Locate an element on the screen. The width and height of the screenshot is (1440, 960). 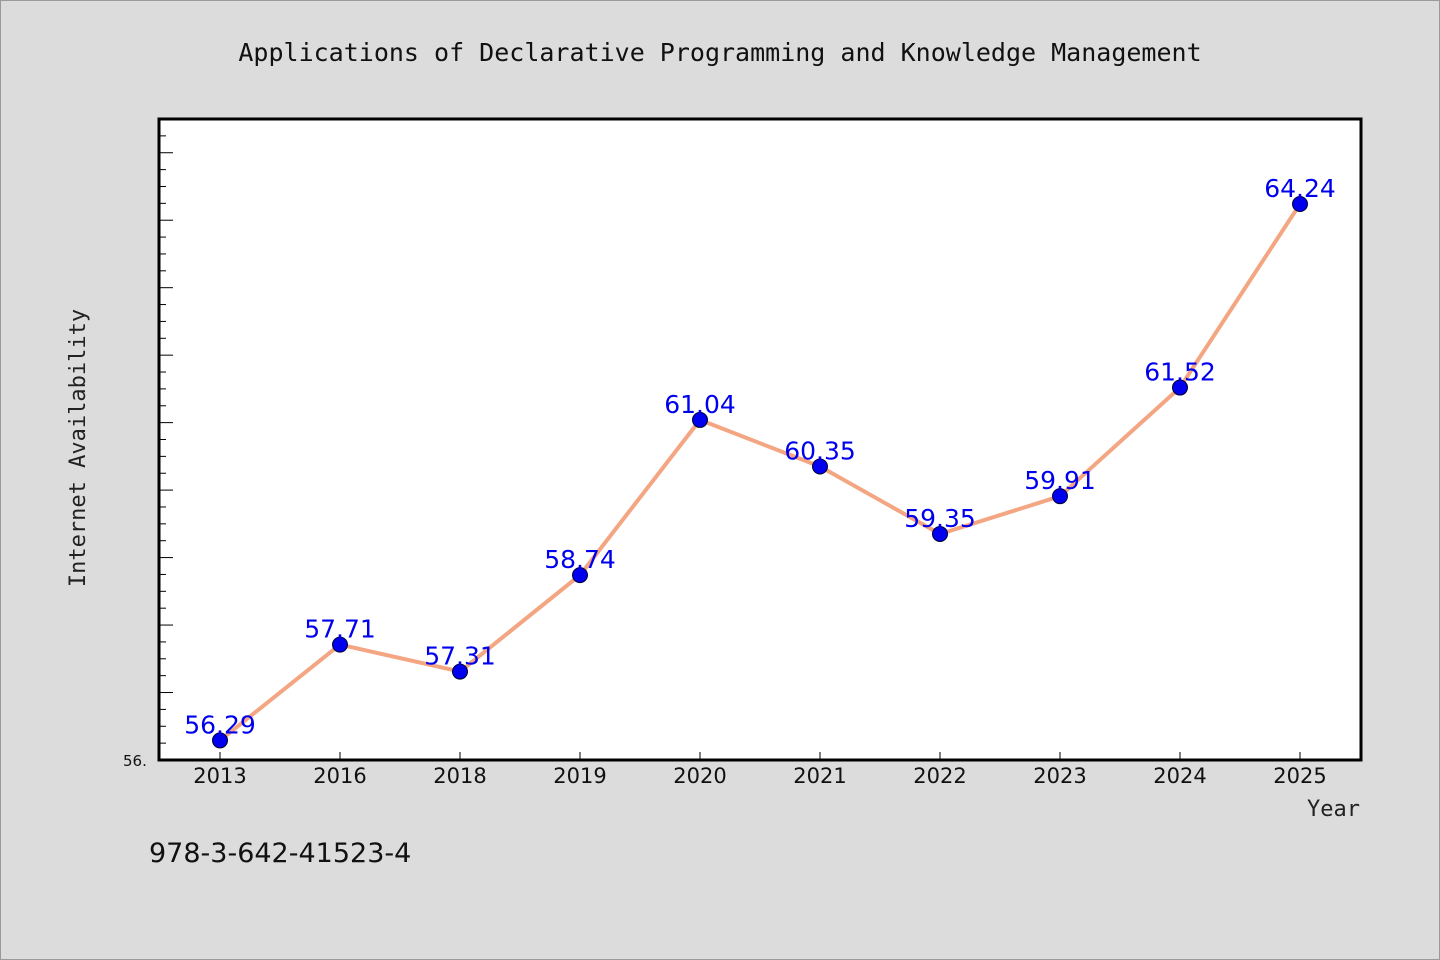
isbn-footer: 978-3-642-41523-4 is located at coordinates (280, 853).